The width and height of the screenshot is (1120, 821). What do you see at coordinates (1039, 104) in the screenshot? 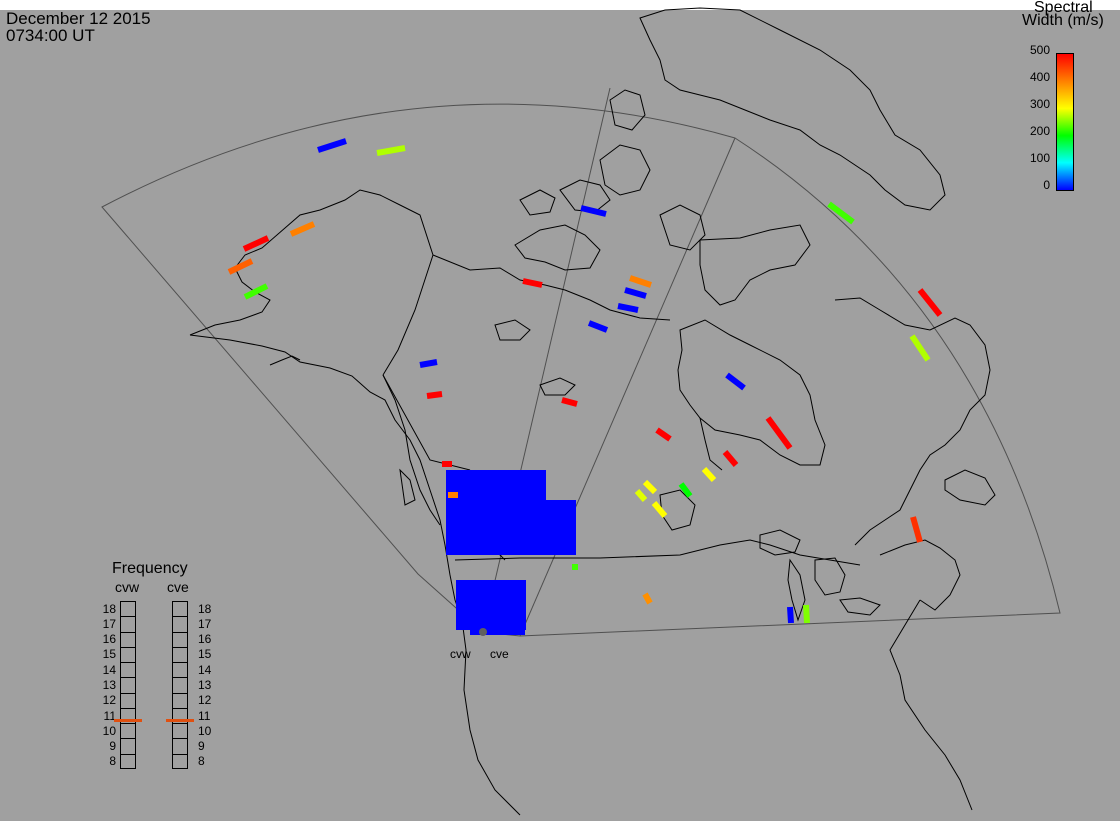
I see `colorbar-tick: 300` at bounding box center [1039, 104].